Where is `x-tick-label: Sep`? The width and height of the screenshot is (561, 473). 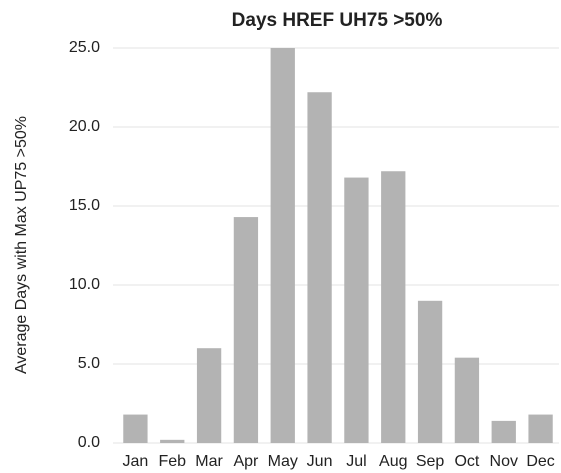
x-tick-label: Sep is located at coordinates (430, 461).